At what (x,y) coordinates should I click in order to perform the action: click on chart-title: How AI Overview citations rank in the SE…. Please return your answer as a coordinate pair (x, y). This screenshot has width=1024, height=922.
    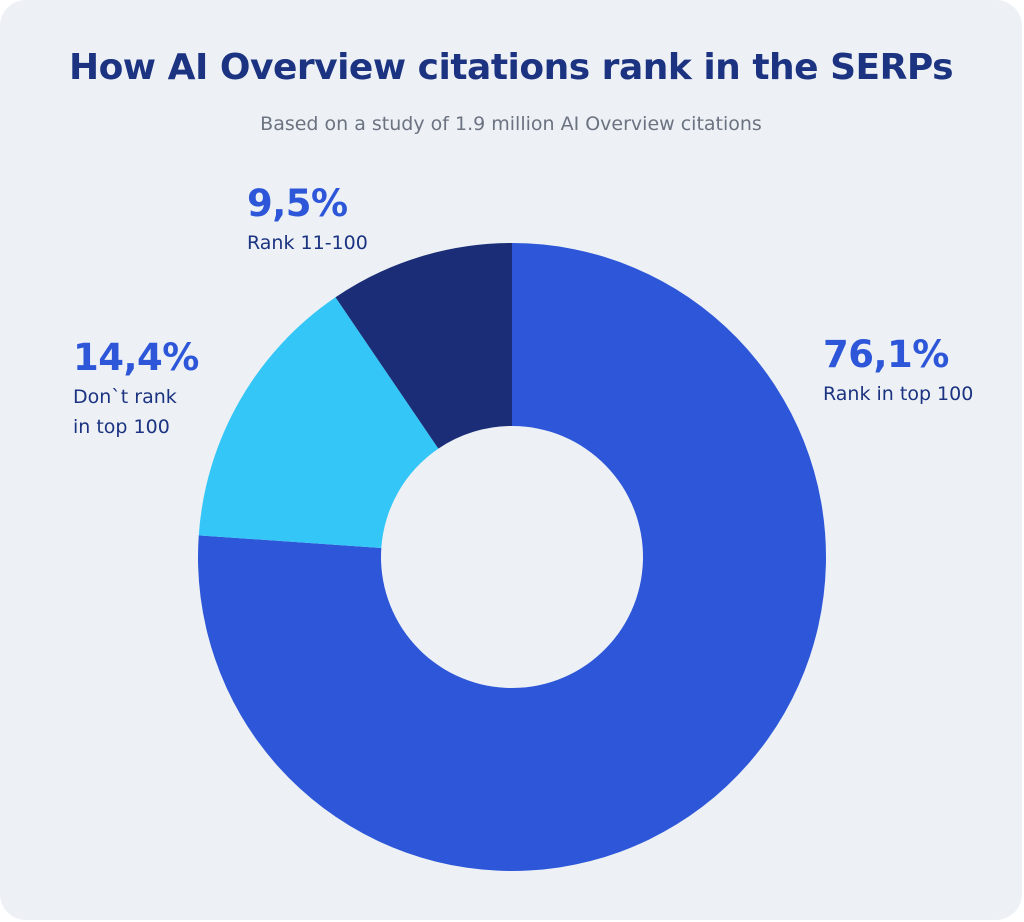
    Looking at the image, I should click on (511, 67).